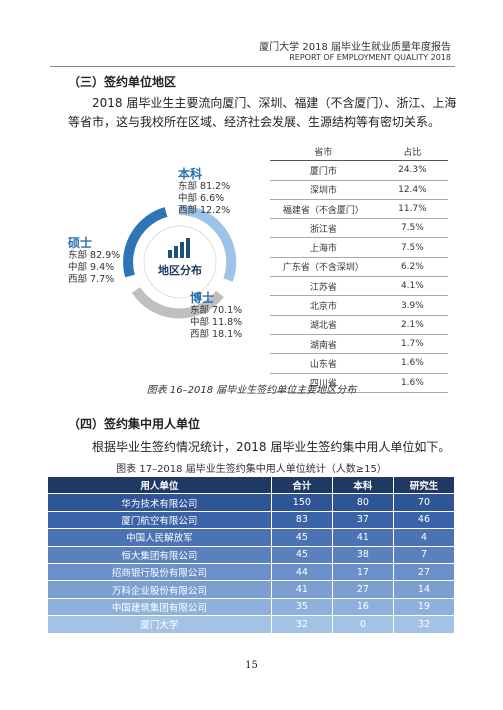 This screenshot has height=710, width=503. Describe the element at coordinates (412, 170) in the screenshot. I see `cell: 24.3%` at that location.